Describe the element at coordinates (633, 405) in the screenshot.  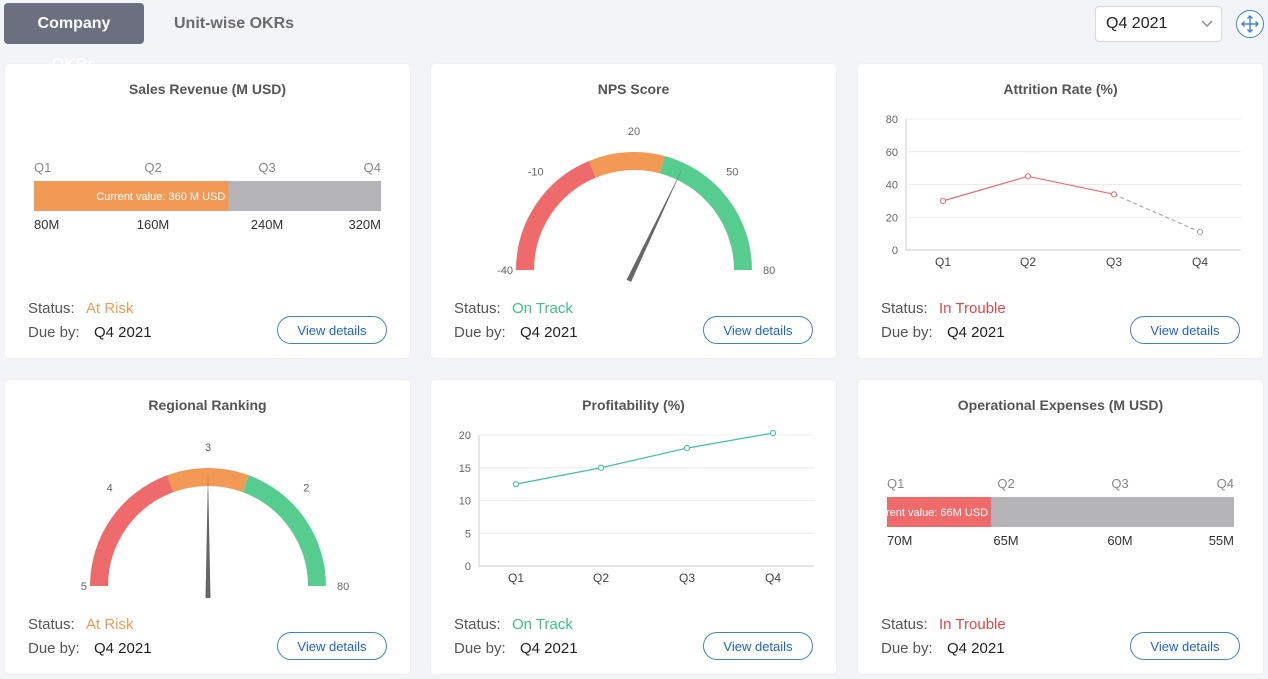
I see `card-title: Profitability (%)` at that location.